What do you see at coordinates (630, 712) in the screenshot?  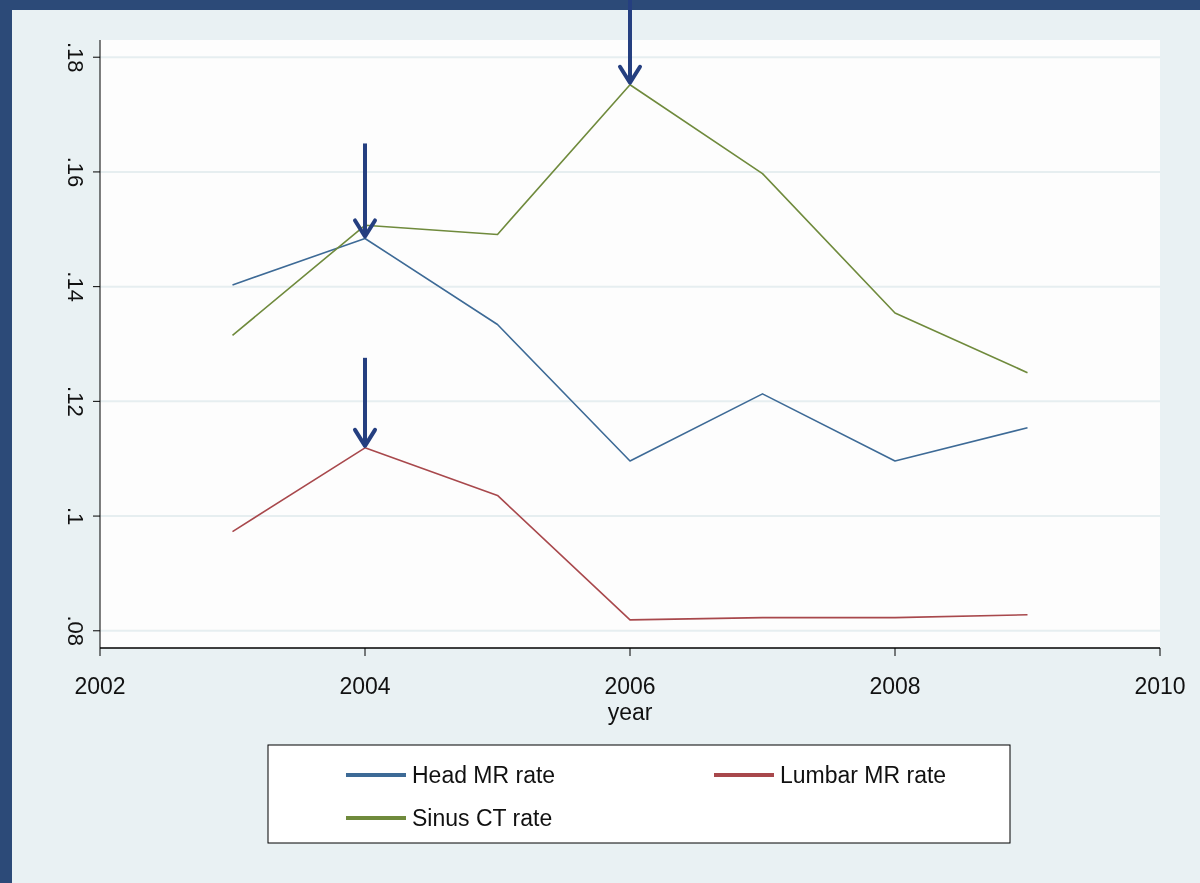 I see `x-axis-title: year` at bounding box center [630, 712].